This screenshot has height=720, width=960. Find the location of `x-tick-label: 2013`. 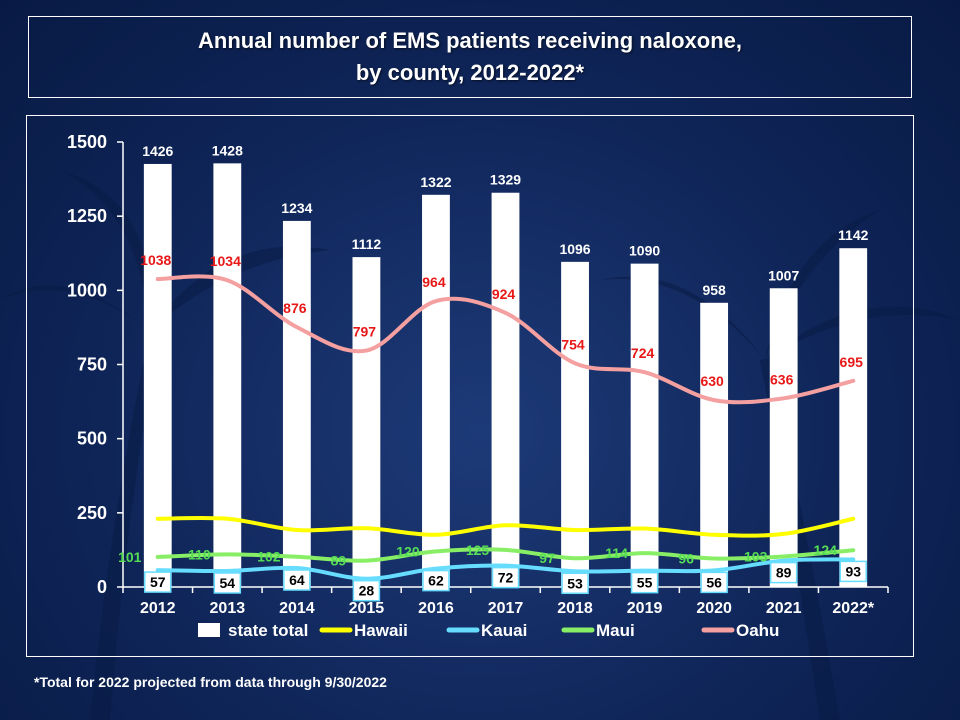

x-tick-label: 2013 is located at coordinates (228, 608).